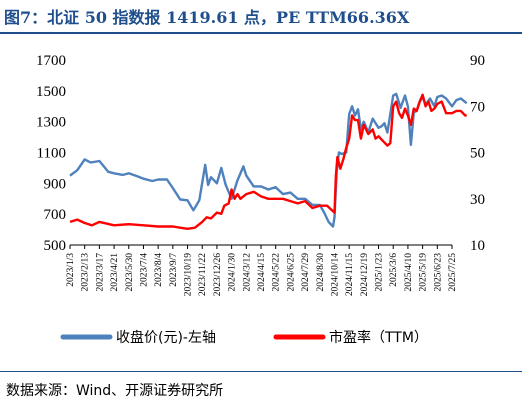 Image resolution: width=522 pixels, height=404 pixels. I want to click on source-note: 数据来源：Wind、开源证券研究所, so click(115, 391).